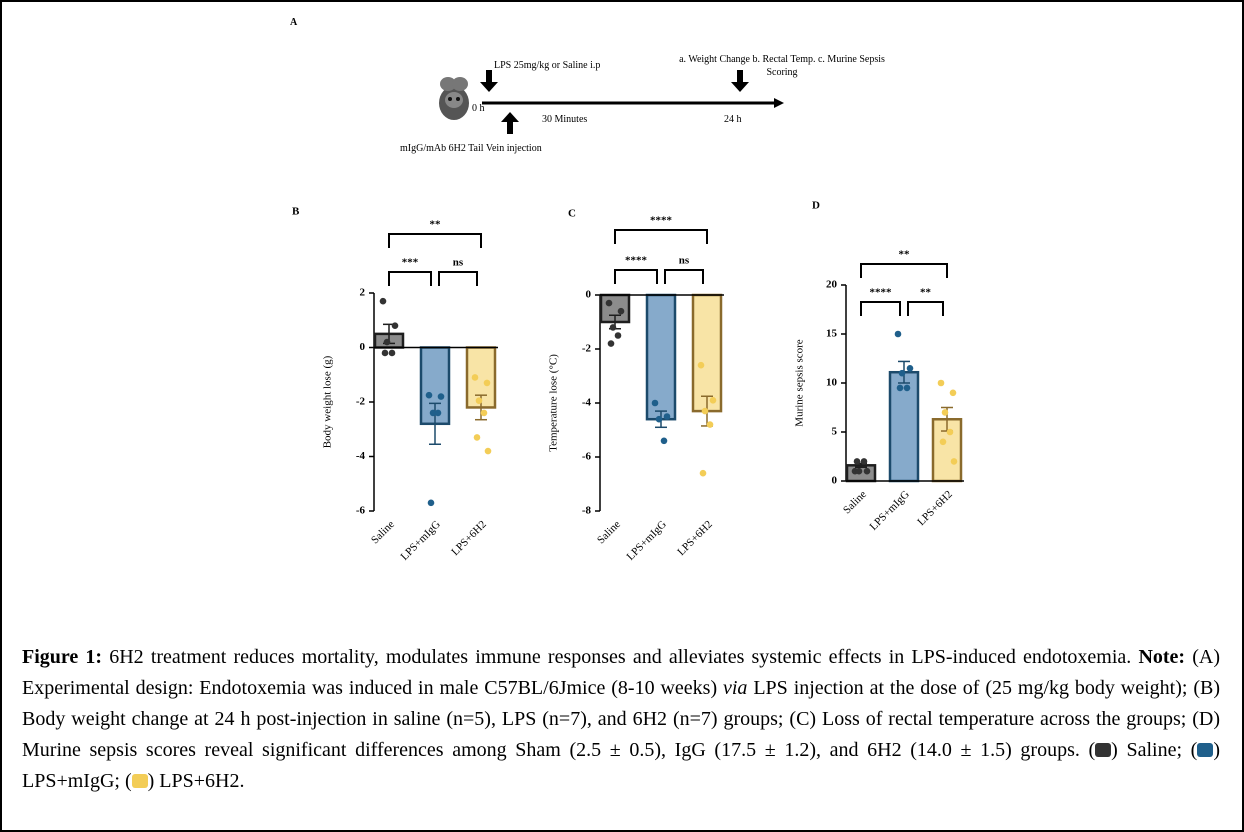 Image resolution: width=1244 pixels, height=832 pixels. I want to click on y-tick-label: 10, so click(832, 383).